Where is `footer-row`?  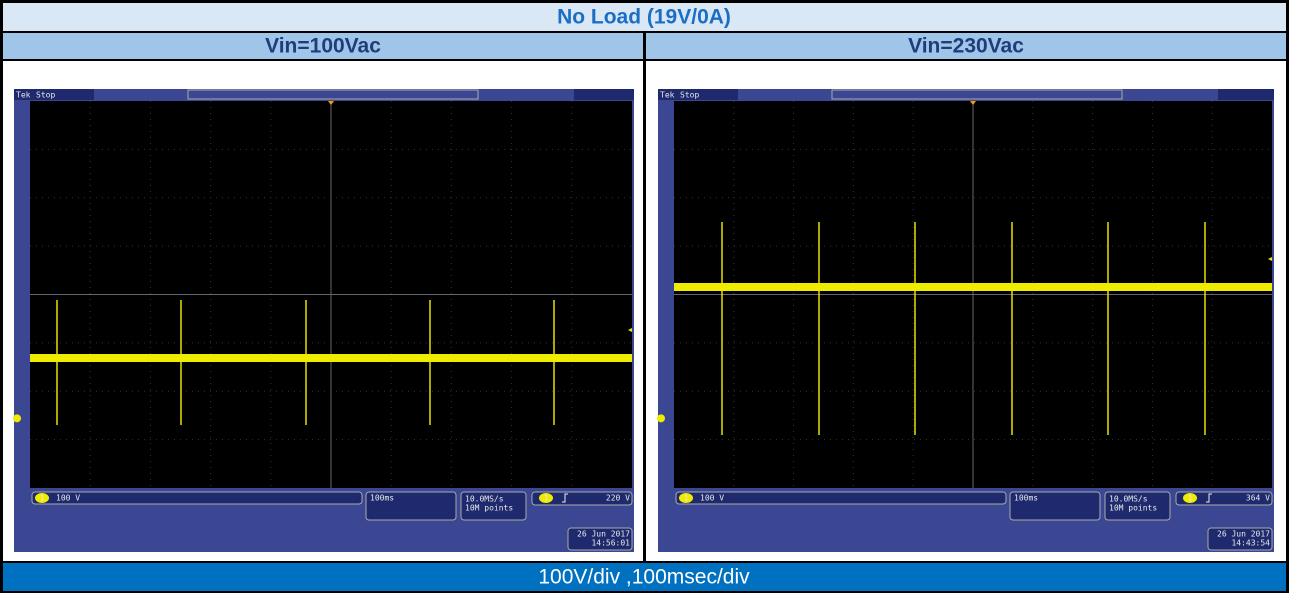 footer-row is located at coordinates (644, 577).